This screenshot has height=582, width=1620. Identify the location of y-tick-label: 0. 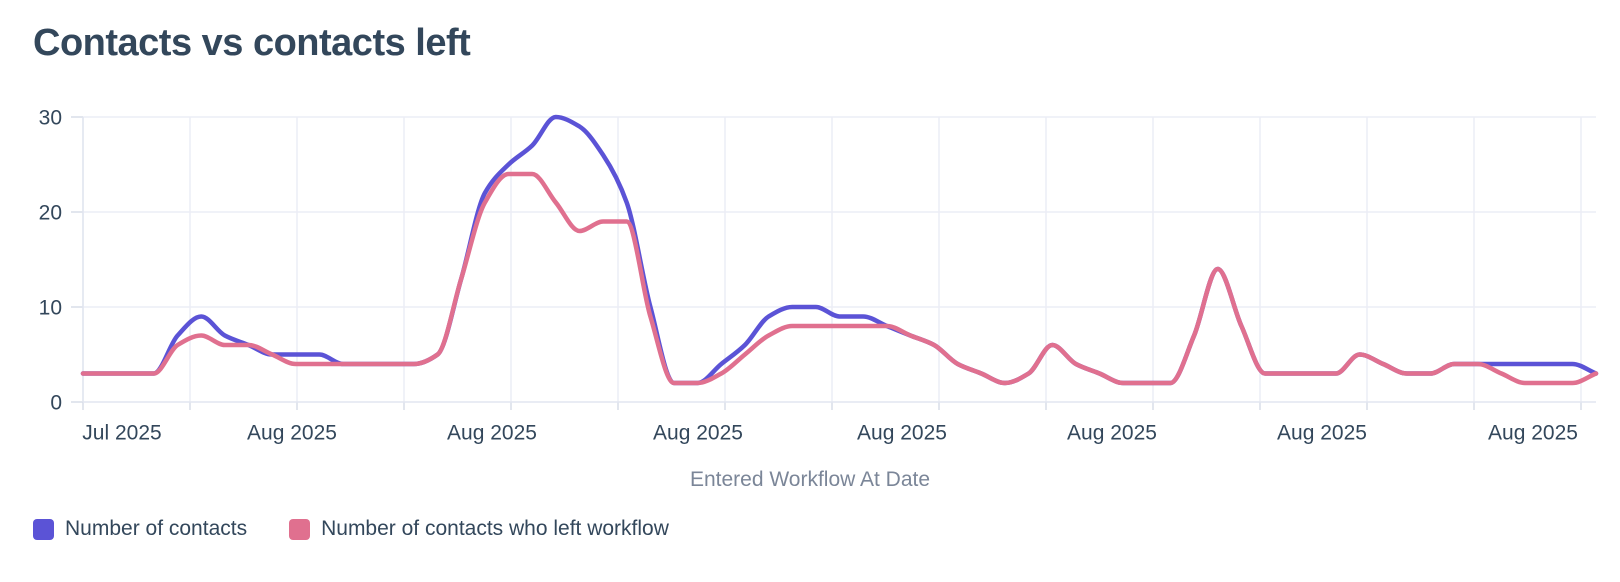
(56, 402).